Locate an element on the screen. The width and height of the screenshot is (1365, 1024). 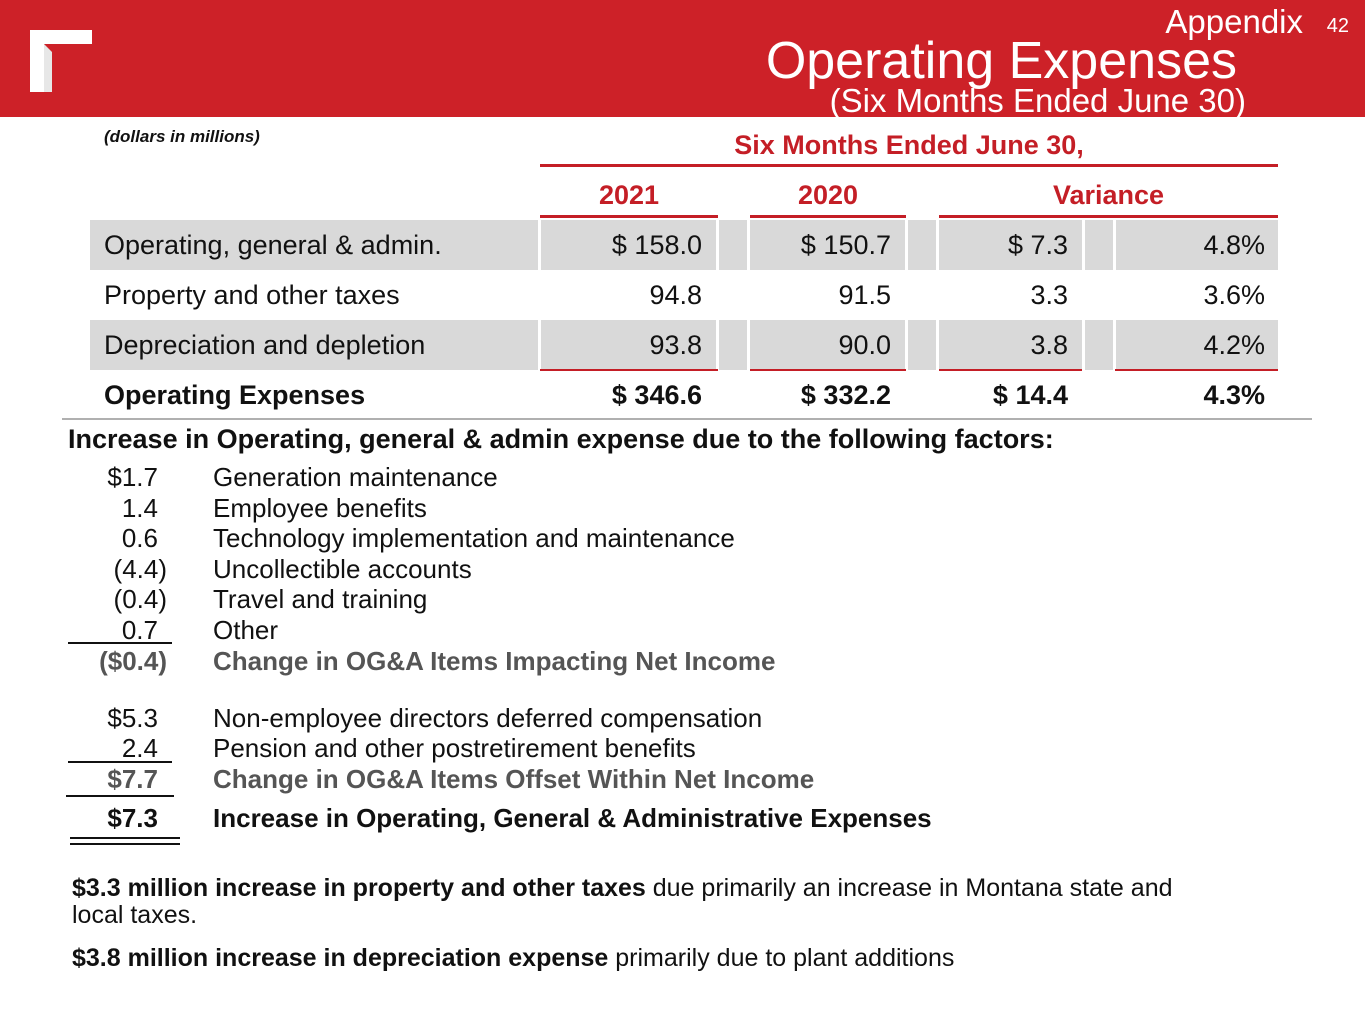
cell-variance-percent: 4.3% is located at coordinates (1234, 395).